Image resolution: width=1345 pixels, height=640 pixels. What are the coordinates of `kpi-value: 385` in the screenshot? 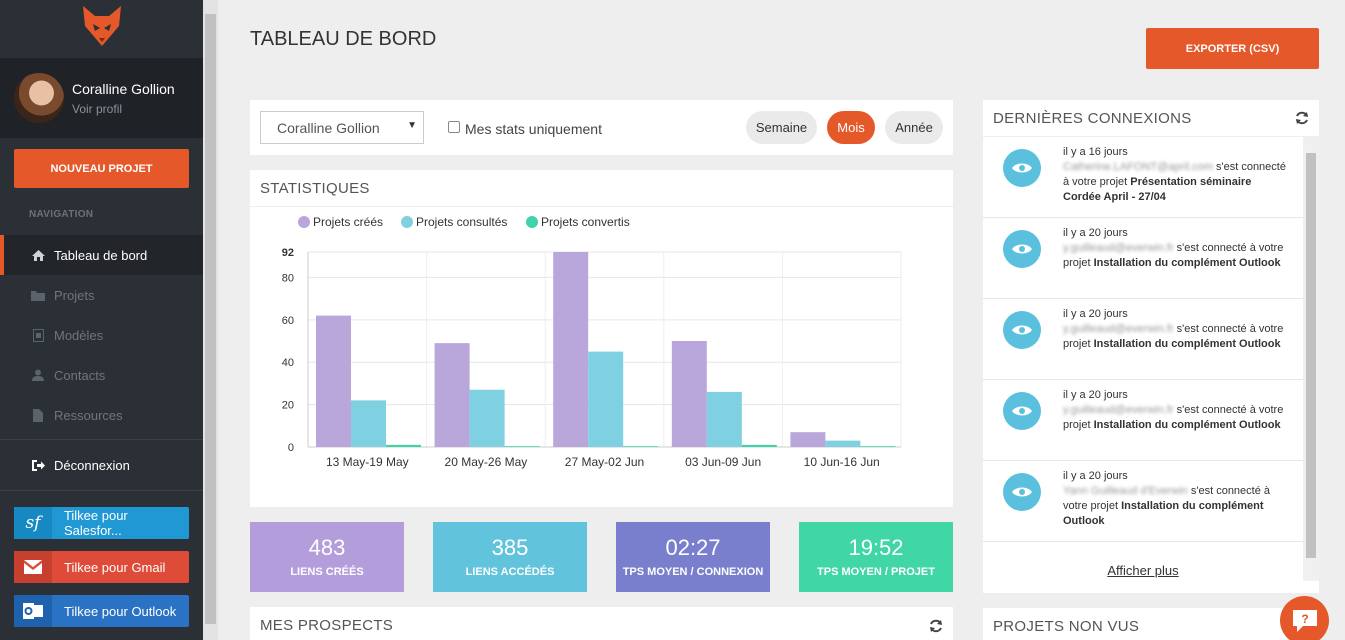 It's located at (510, 547).